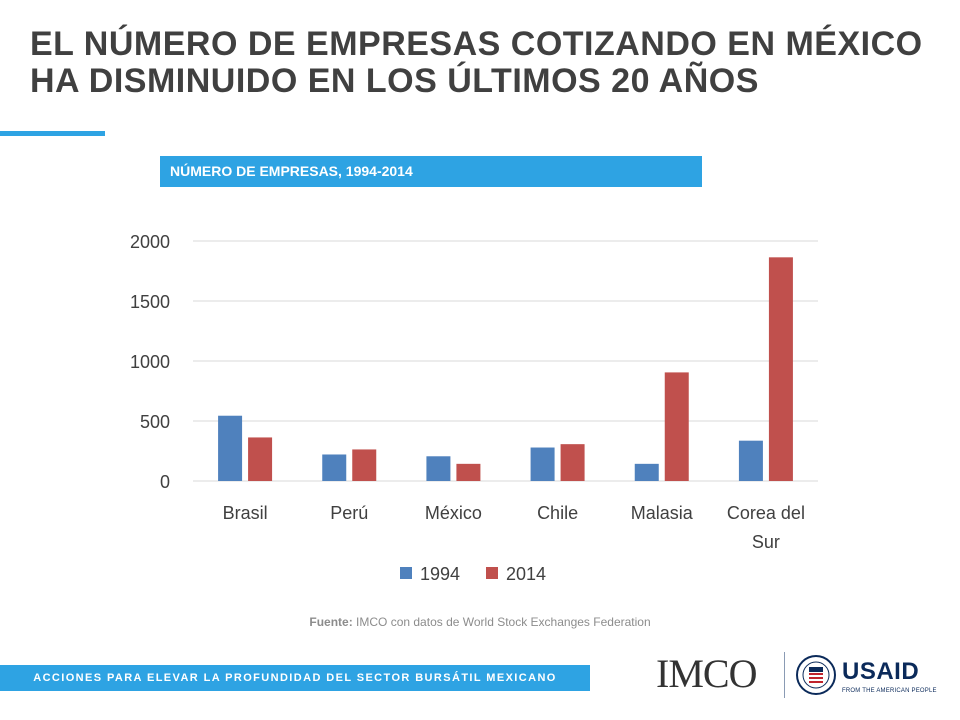  What do you see at coordinates (526, 574) in the screenshot?
I see `legend-label-2014: 2014` at bounding box center [526, 574].